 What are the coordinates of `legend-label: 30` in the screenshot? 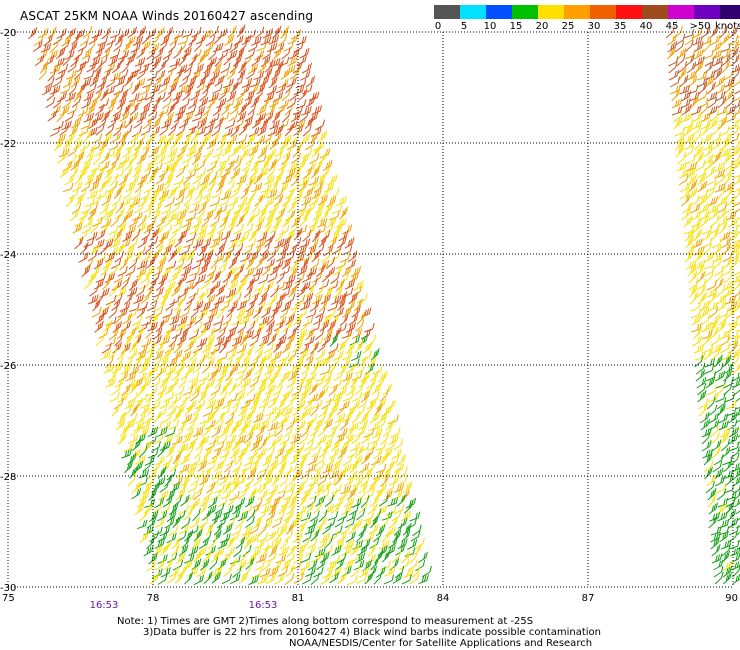 It's located at (594, 26).